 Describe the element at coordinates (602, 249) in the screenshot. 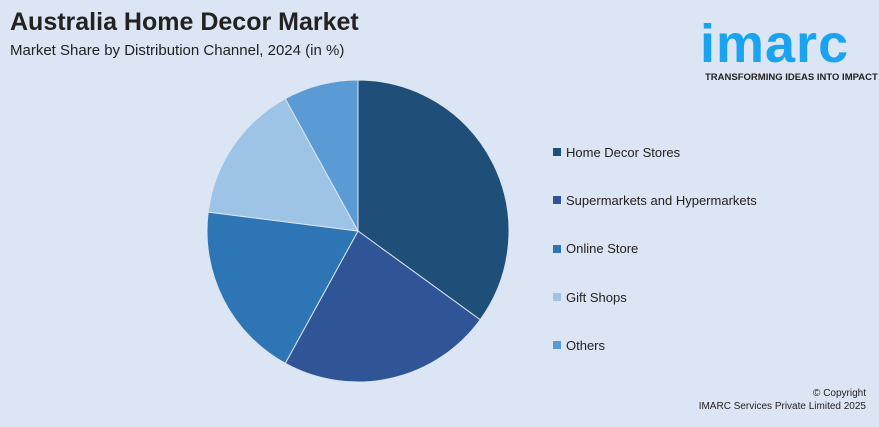

I see `legend-label: Online Store` at that location.